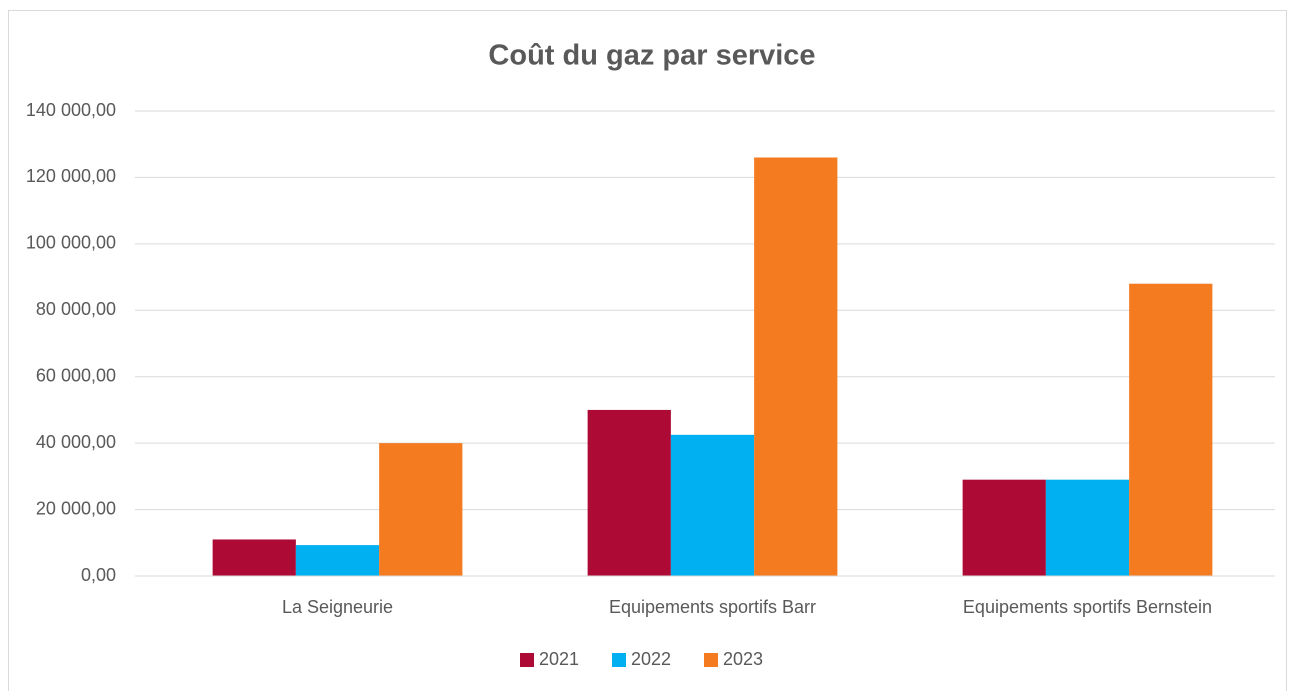 The image size is (1295, 691). Describe the element at coordinates (71, 110) in the screenshot. I see `y-tick-label: 140 000,00` at that location.